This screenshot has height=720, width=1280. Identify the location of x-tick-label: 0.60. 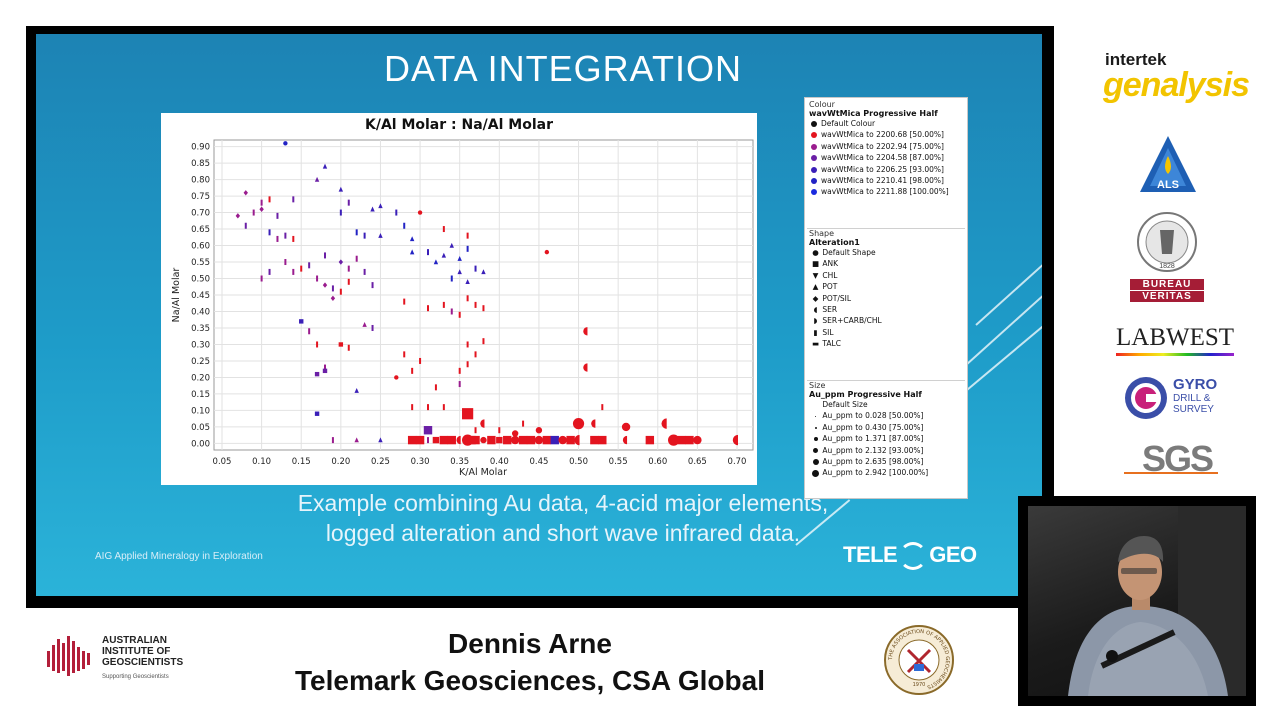
(657, 462).